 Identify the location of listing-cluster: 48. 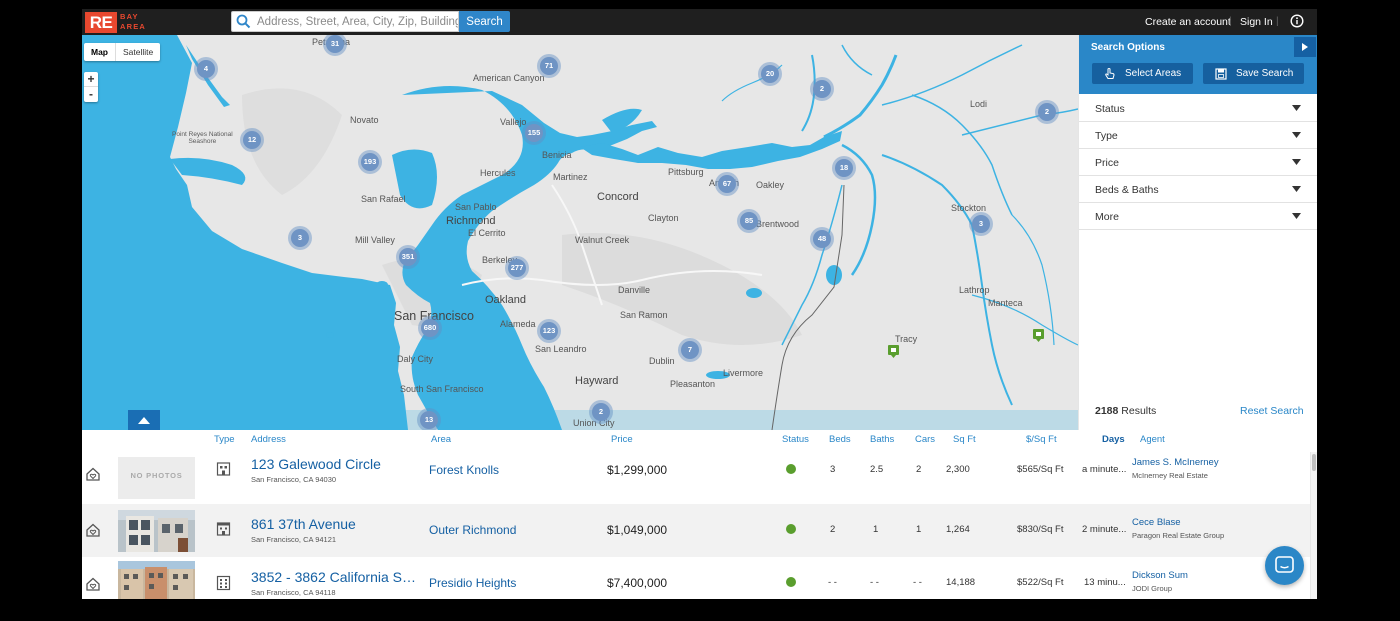
(822, 239).